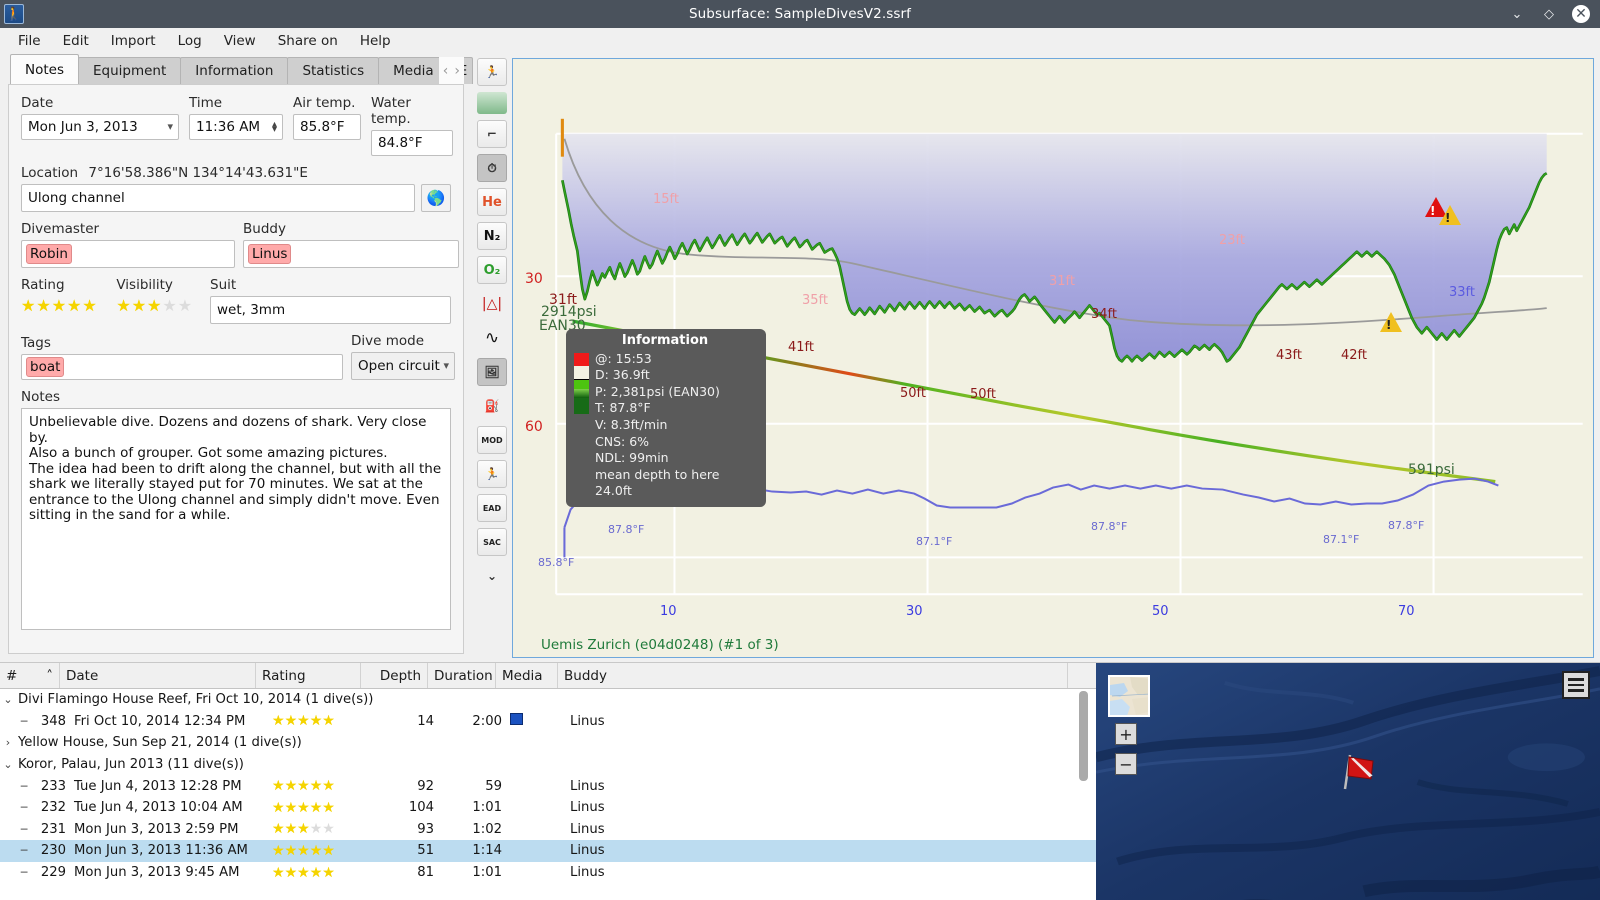 Image resolution: width=1600 pixels, height=900 pixels. Describe the element at coordinates (462, 675) in the screenshot. I see `column-duration: Duration` at that location.